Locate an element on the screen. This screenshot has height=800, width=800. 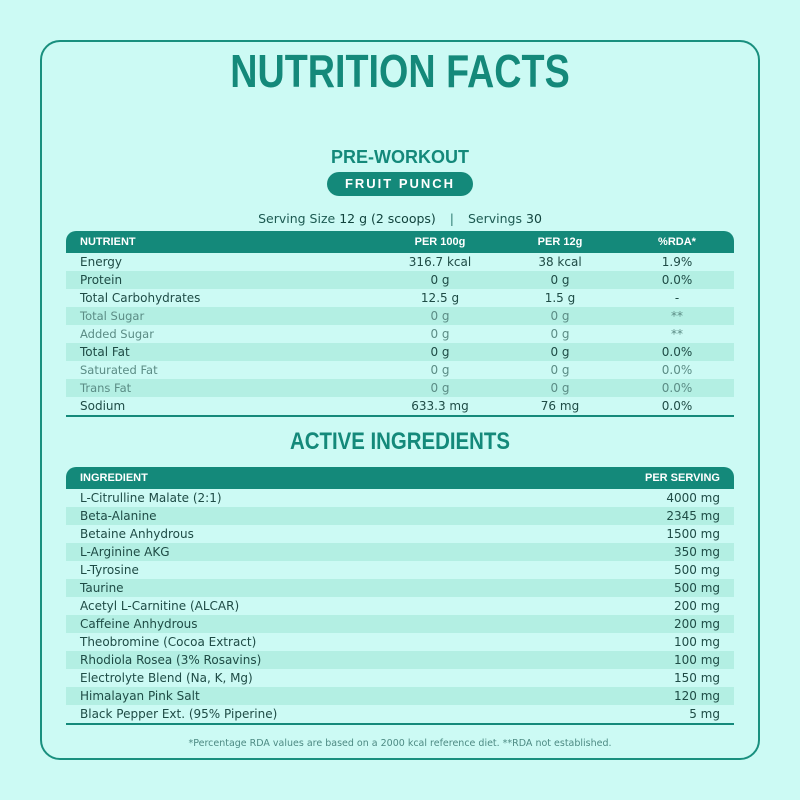
ingredient-amount: 150 mg is located at coordinates (696, 678).